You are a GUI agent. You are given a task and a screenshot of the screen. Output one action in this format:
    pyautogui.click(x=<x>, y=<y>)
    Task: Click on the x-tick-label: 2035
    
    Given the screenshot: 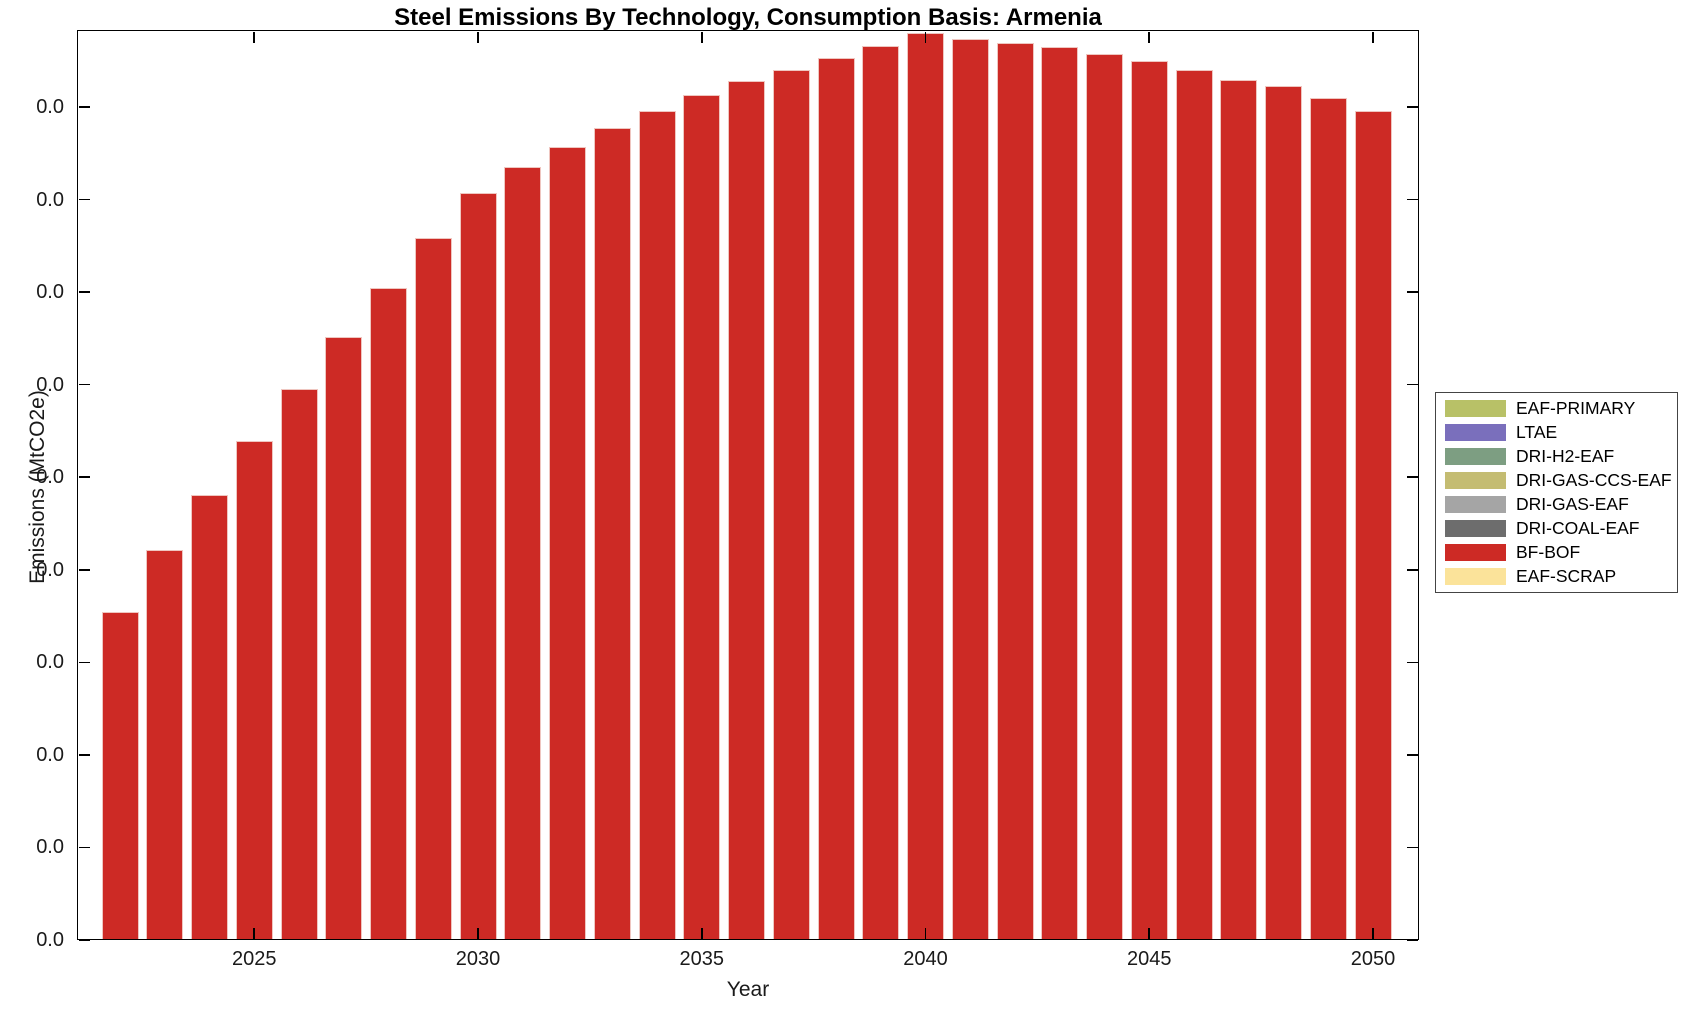 What is the action you would take?
    pyautogui.click(x=702, y=959)
    